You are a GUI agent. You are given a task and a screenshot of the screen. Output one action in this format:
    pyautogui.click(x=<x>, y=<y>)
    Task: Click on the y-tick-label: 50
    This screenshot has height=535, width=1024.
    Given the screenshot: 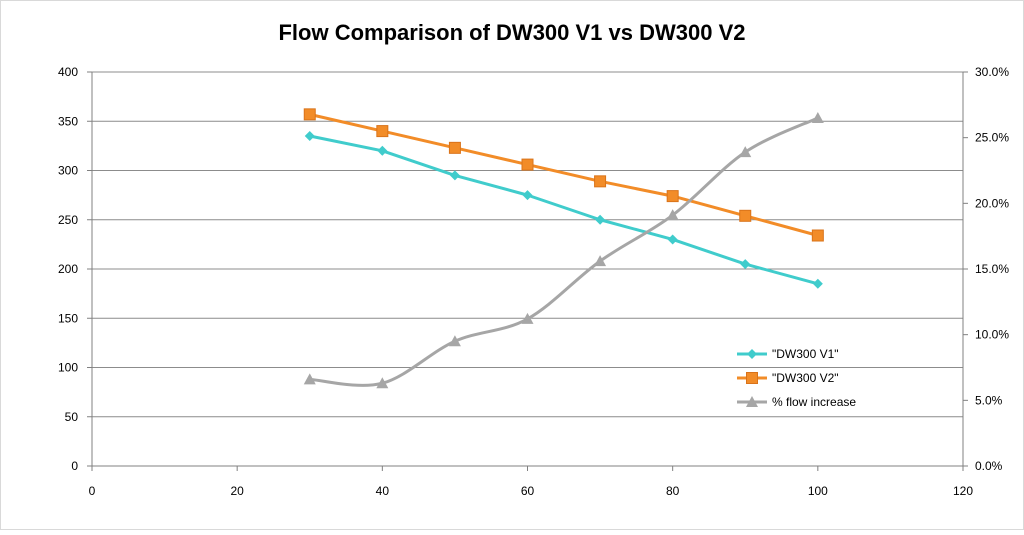 What is the action you would take?
    pyautogui.click(x=72, y=417)
    